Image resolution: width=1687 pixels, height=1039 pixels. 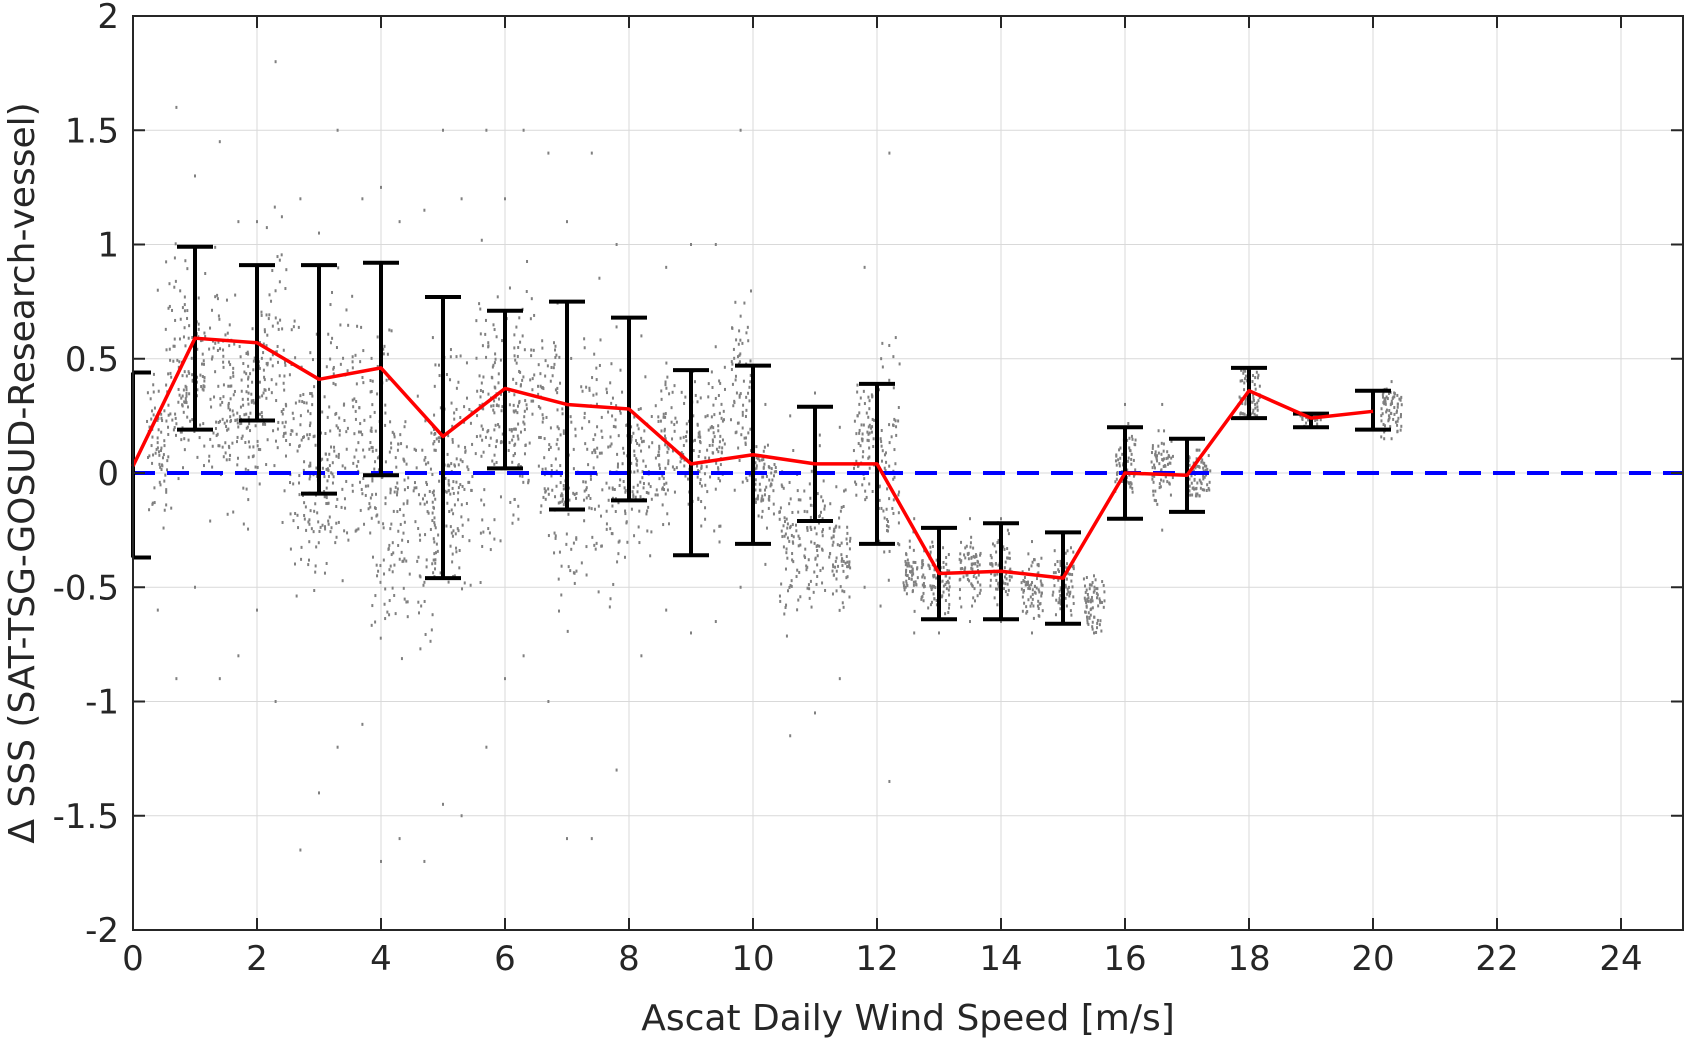 What do you see at coordinates (108, 18) in the screenshot?
I see `y-tick-label: 2` at bounding box center [108, 18].